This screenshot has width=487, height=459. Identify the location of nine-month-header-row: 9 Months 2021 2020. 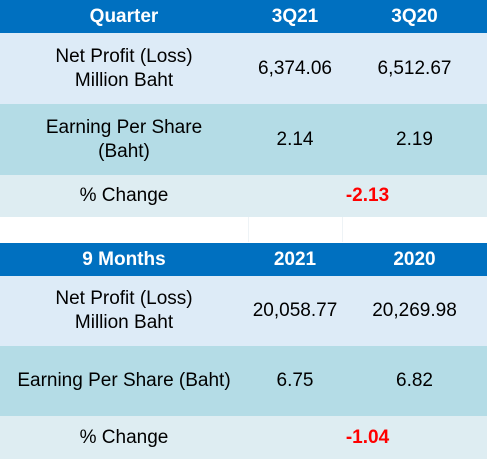
(243, 259).